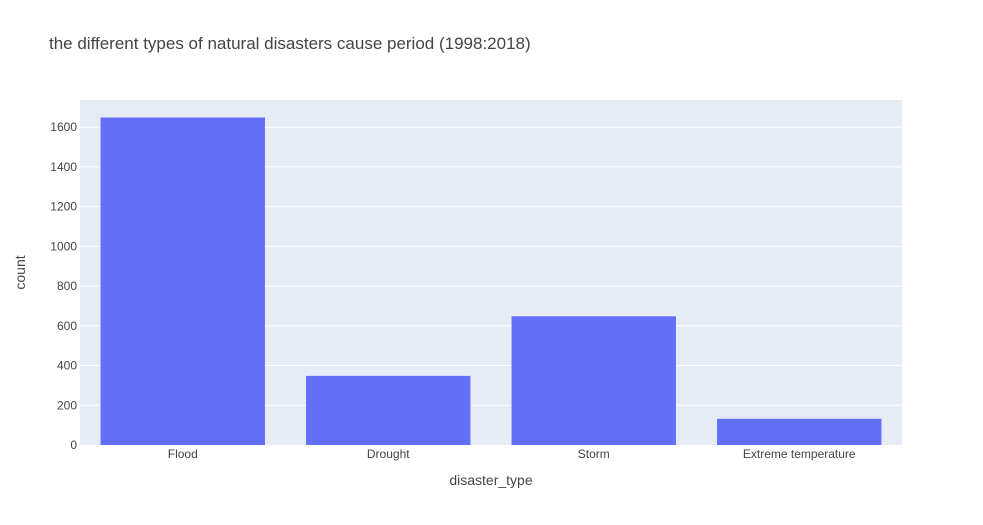 This screenshot has height=525, width=983. I want to click on y-axis-ticks: 0 200 400 600 800 1000 1200 1400 1600, so click(63, 286).